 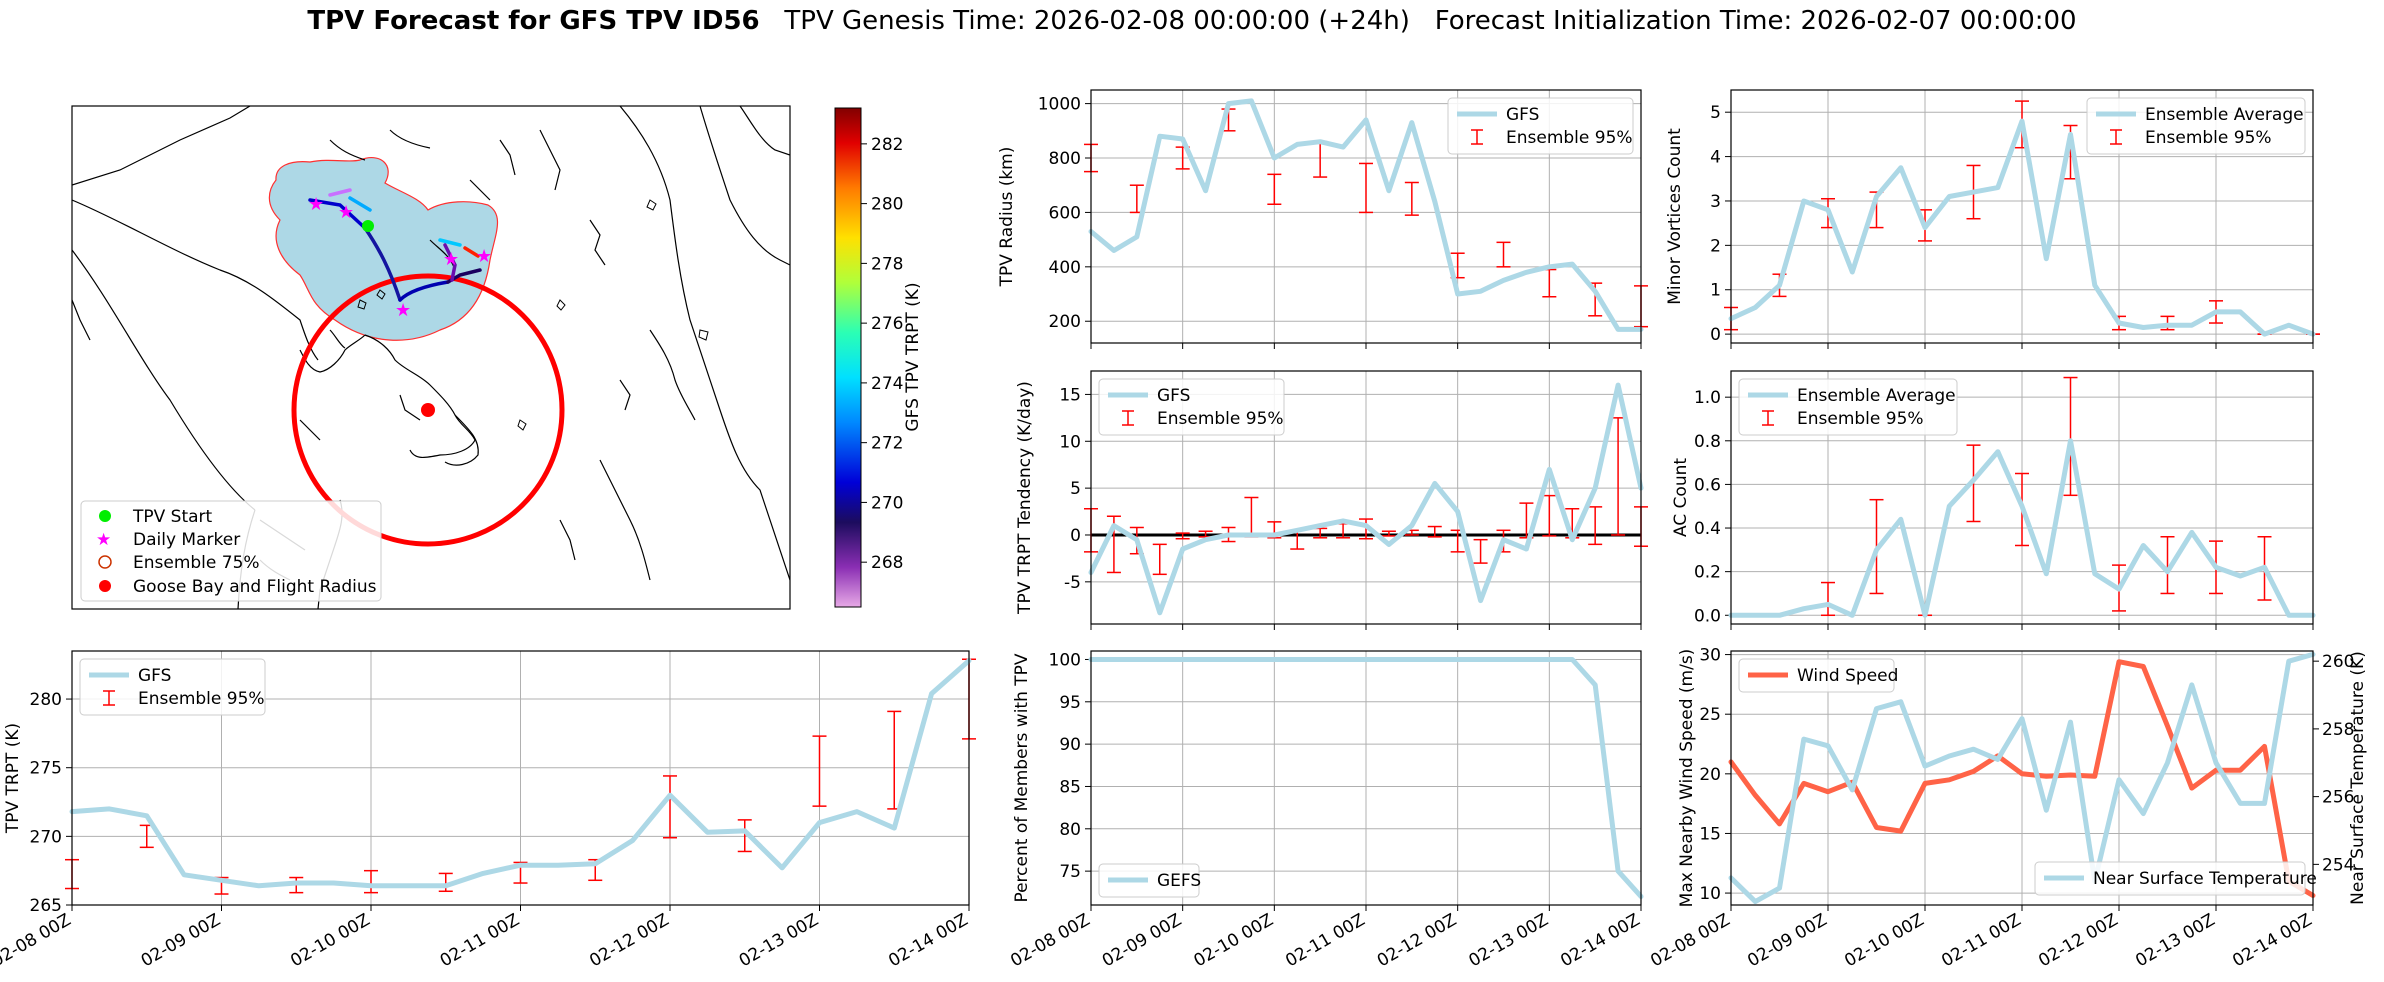 I want to click on y-axis-label: Minor Vortices Count, so click(x=1675, y=216).